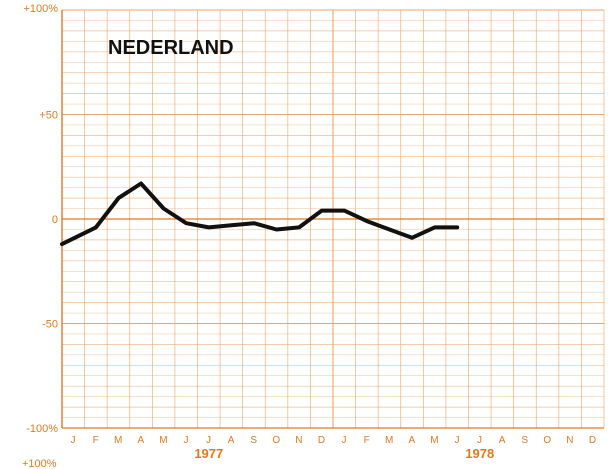 The width and height of the screenshot is (610, 469). What do you see at coordinates (40, 219) in the screenshot?
I see `y-axis-ticks: +100% +50 0 -50 -100%` at bounding box center [40, 219].